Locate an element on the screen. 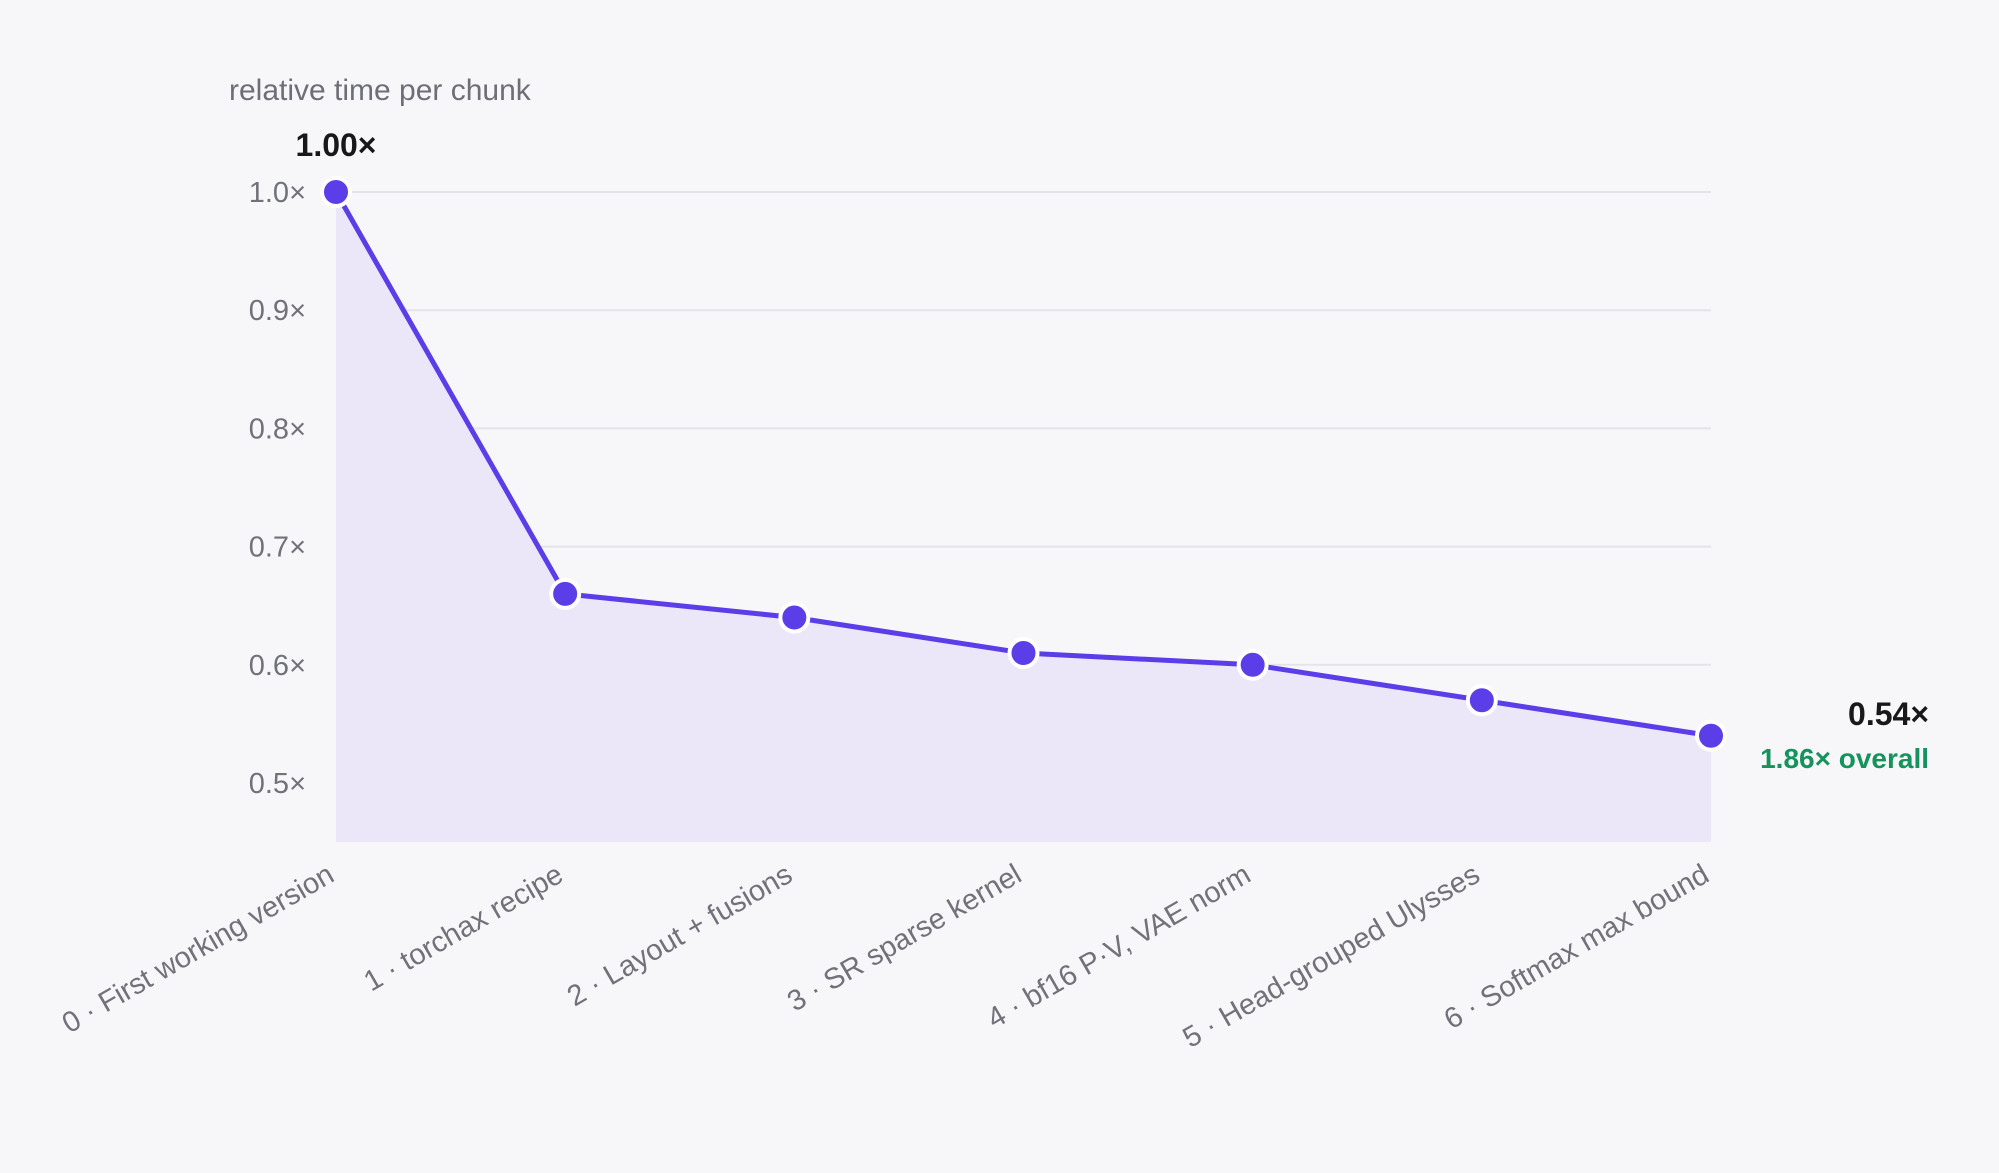 This screenshot has height=1173, width=1999. y-tick-label: 0.9× is located at coordinates (277, 311).